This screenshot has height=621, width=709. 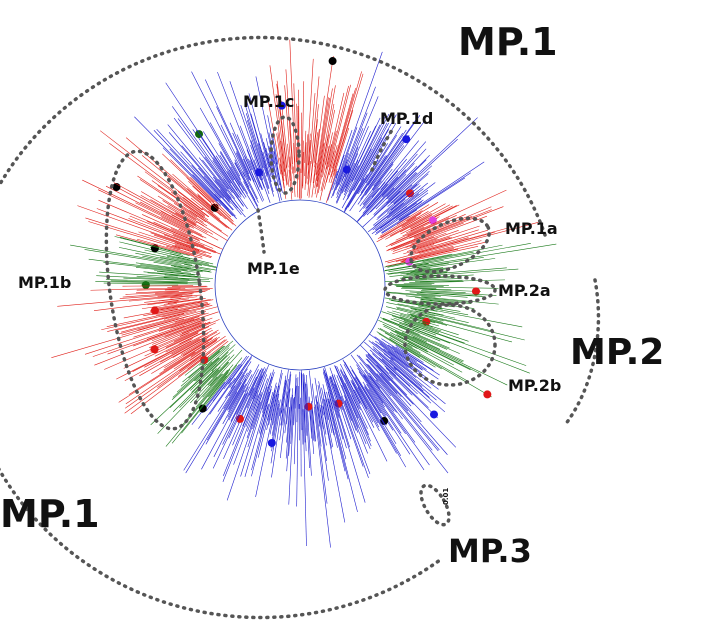 I want to click on tree-backbone, so click(x=300, y=285).